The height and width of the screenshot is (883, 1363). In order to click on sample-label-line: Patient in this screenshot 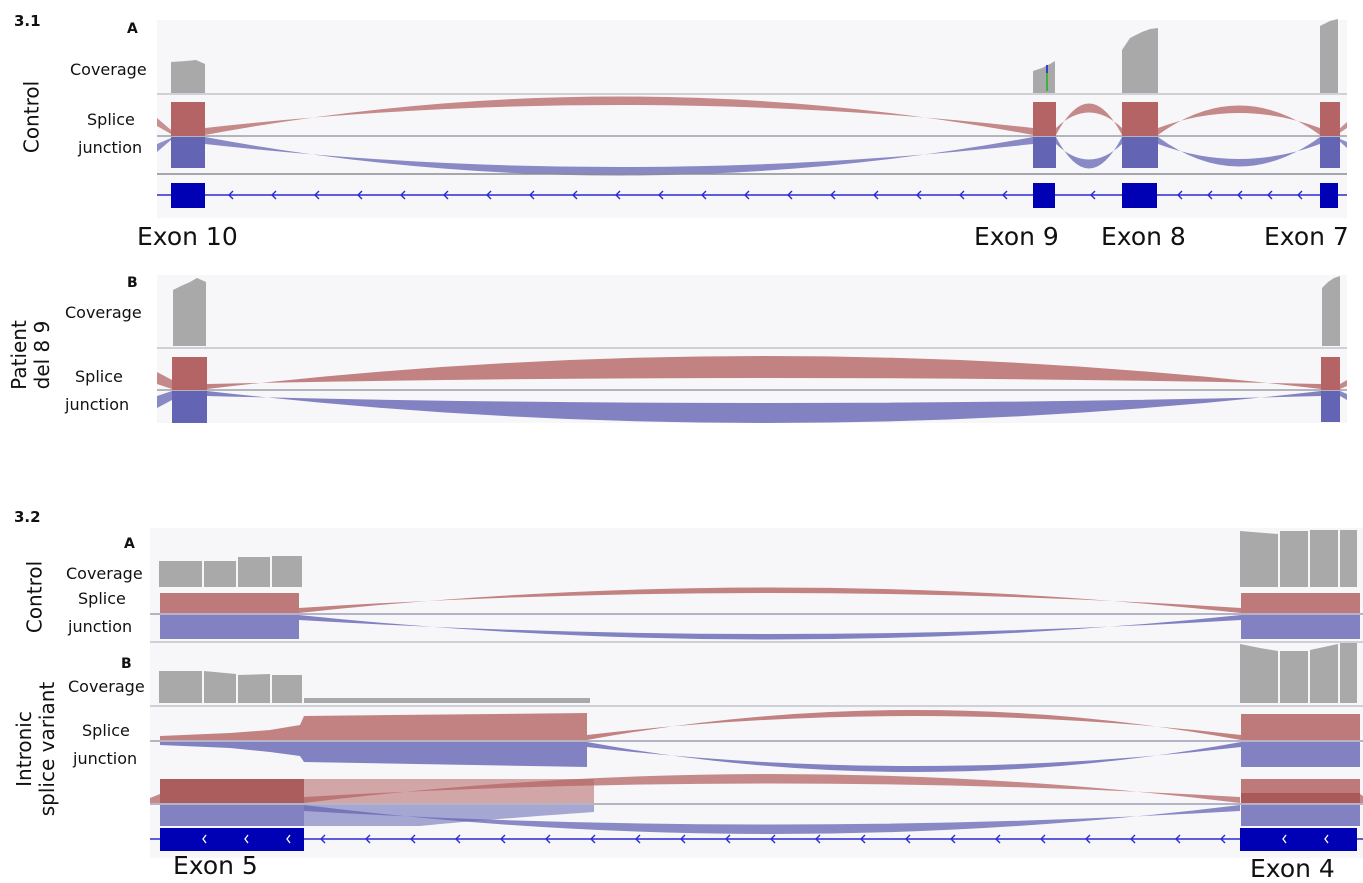, I will do `click(19, 355)`.